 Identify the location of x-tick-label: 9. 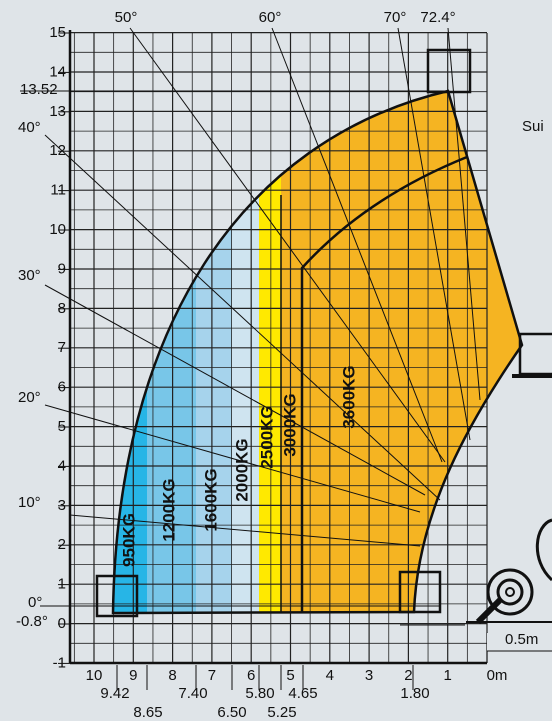
(133, 675).